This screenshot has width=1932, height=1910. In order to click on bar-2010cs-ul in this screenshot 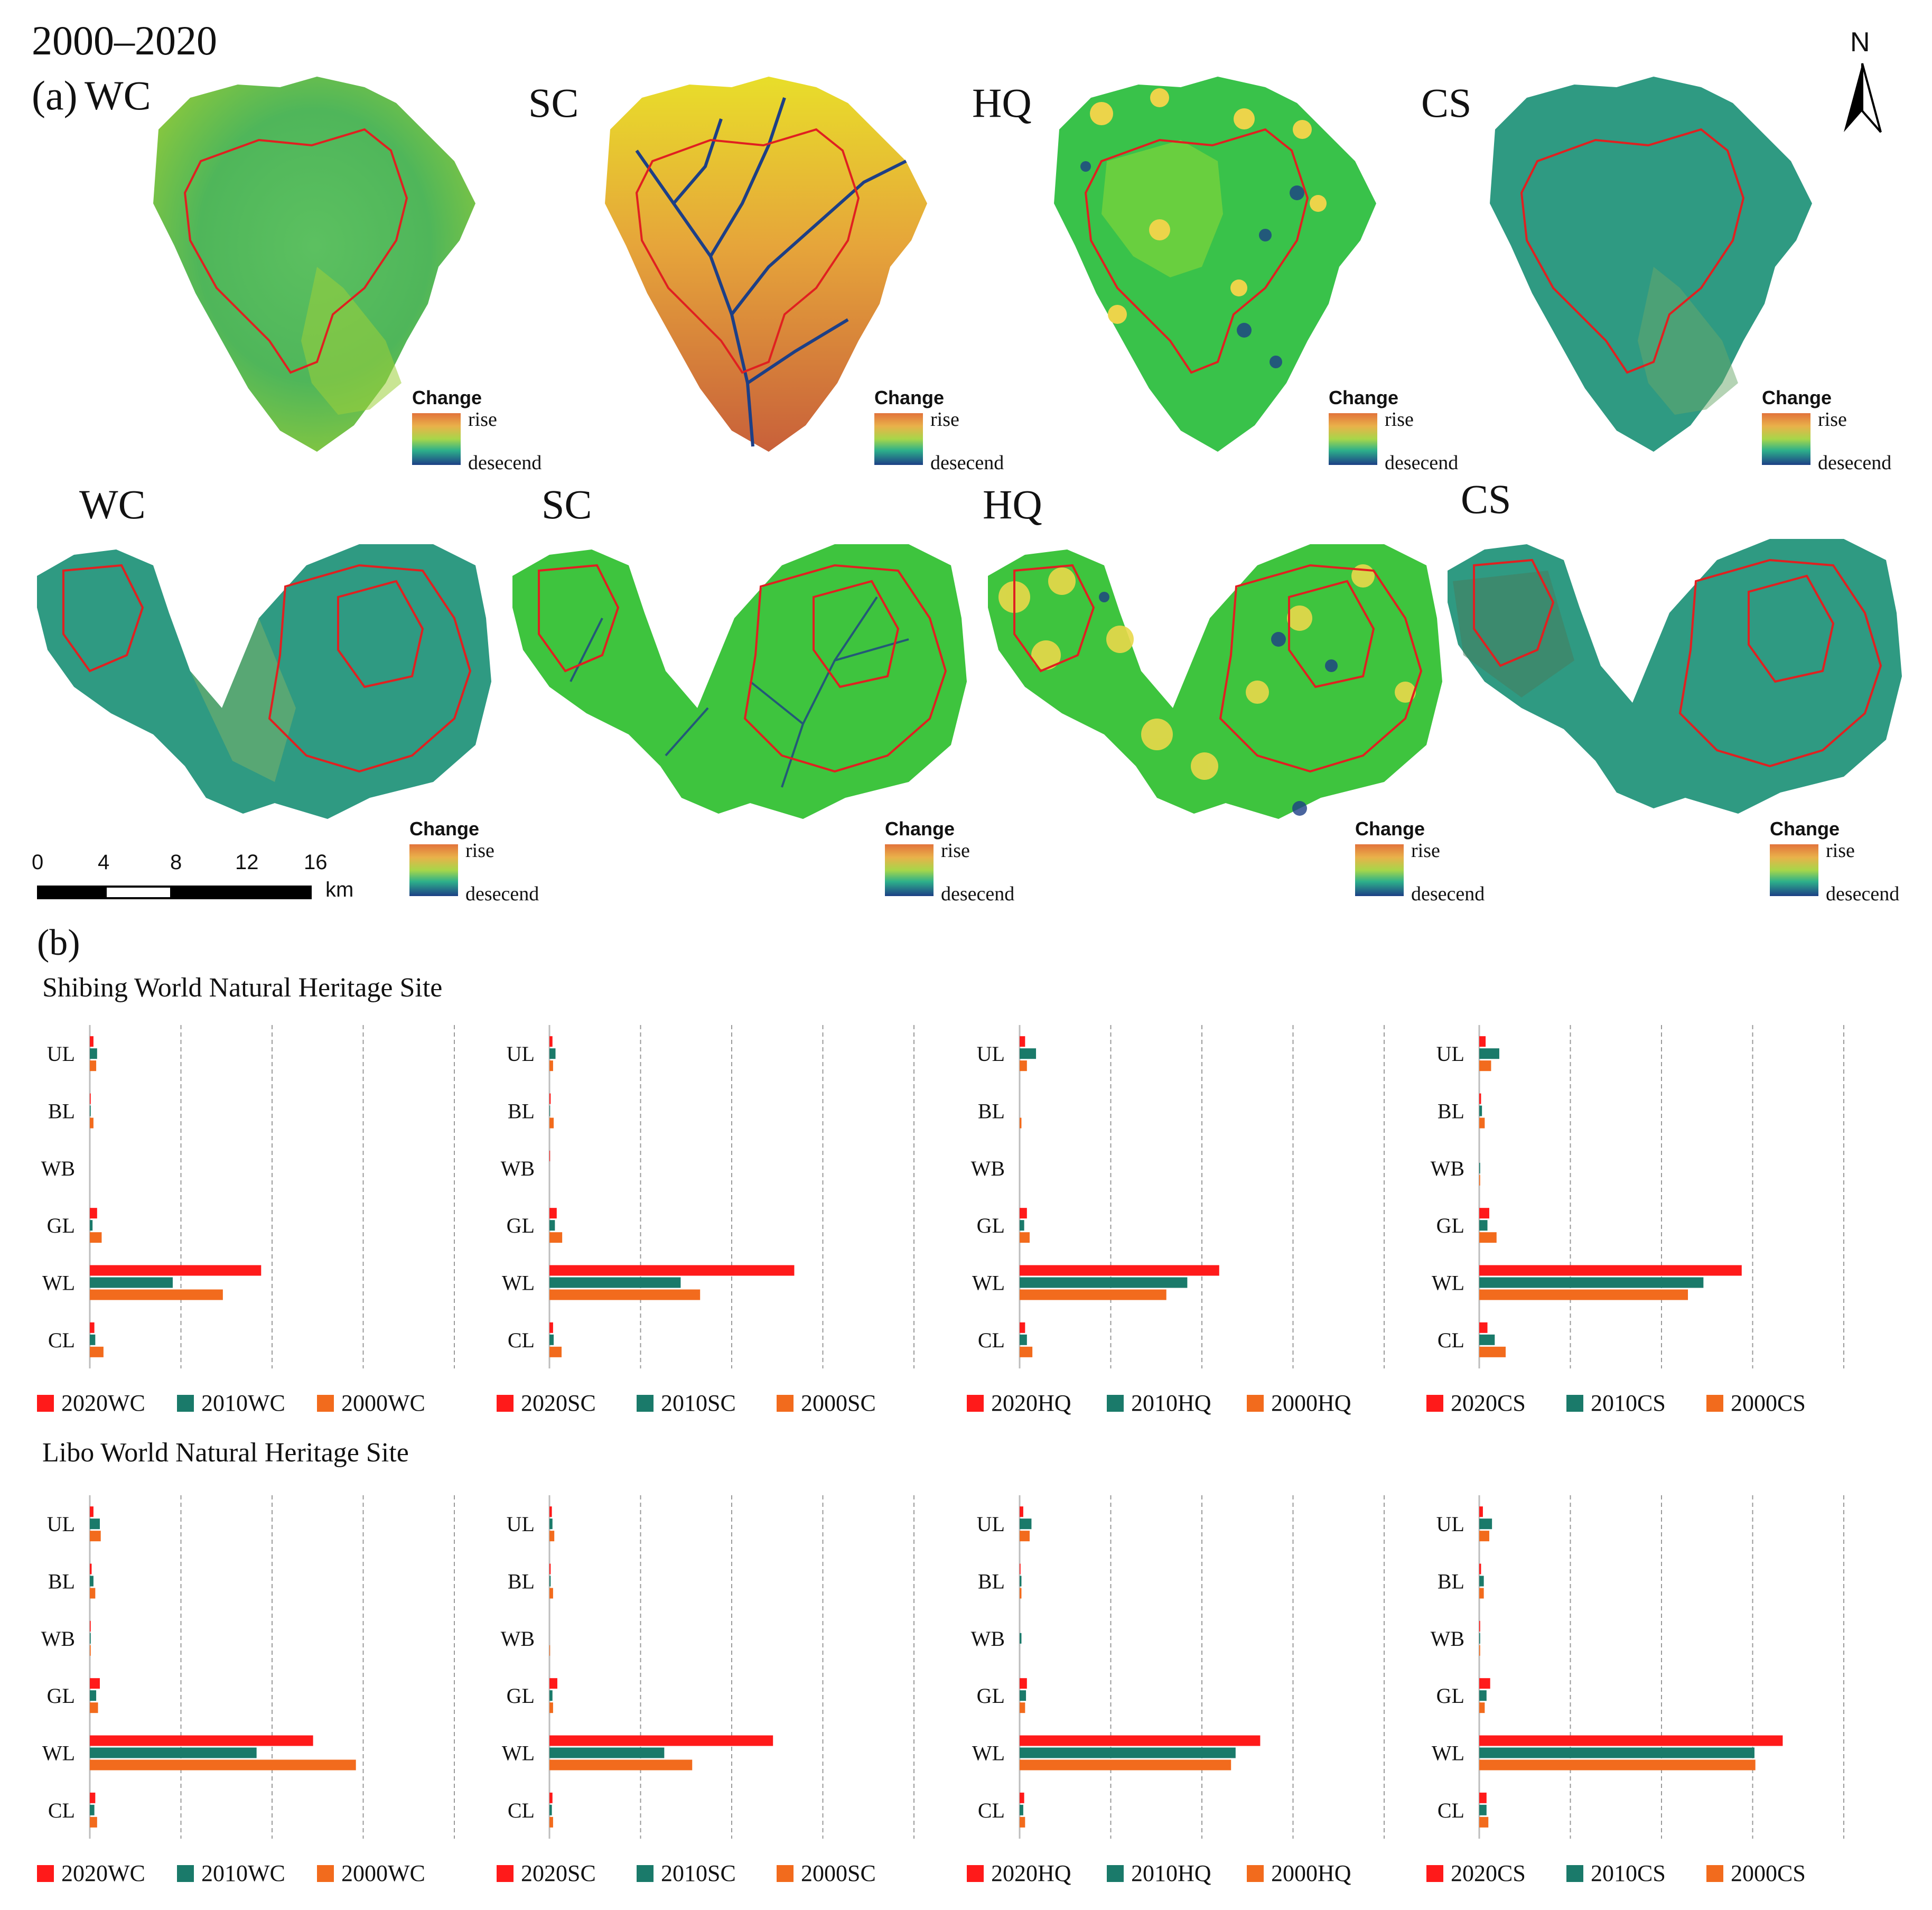, I will do `click(1489, 1053)`.